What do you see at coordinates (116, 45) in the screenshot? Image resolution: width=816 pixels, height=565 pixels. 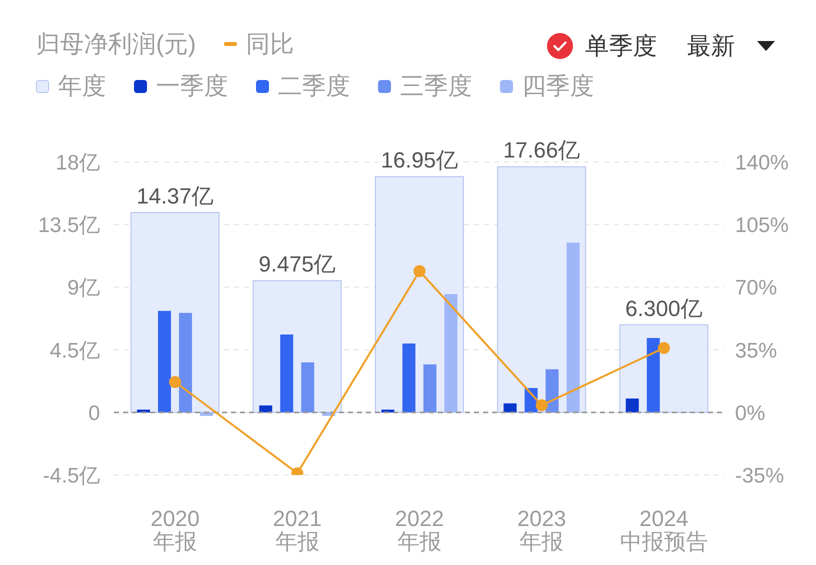 I see `chart-title: 归母净利润(元)` at bounding box center [116, 45].